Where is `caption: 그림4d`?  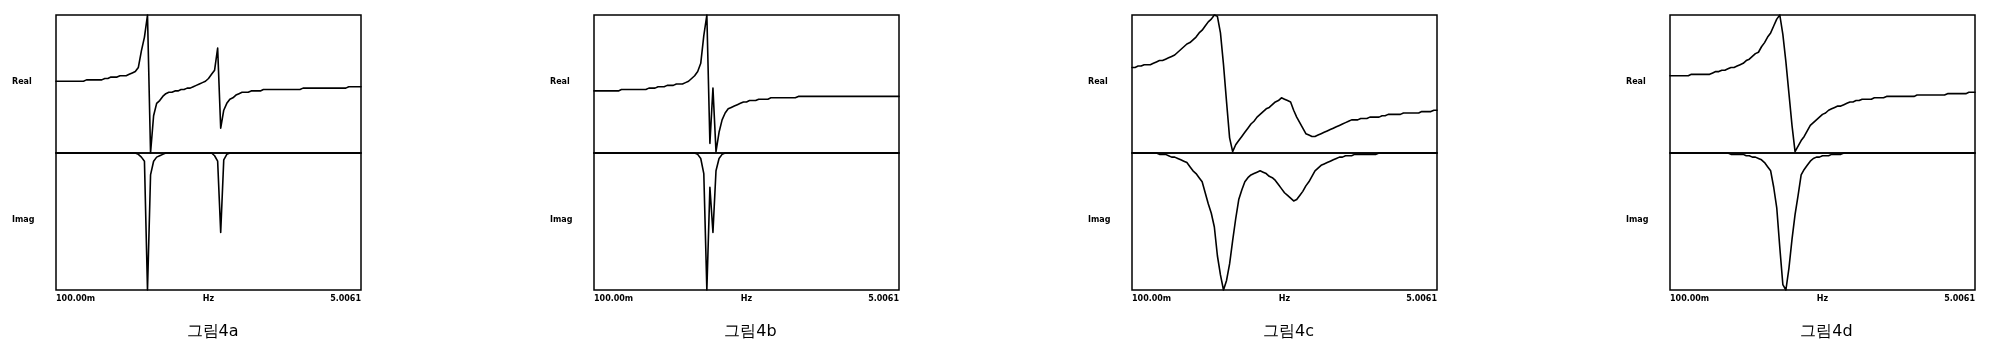
caption: 그림4d is located at coordinates (1826, 330).